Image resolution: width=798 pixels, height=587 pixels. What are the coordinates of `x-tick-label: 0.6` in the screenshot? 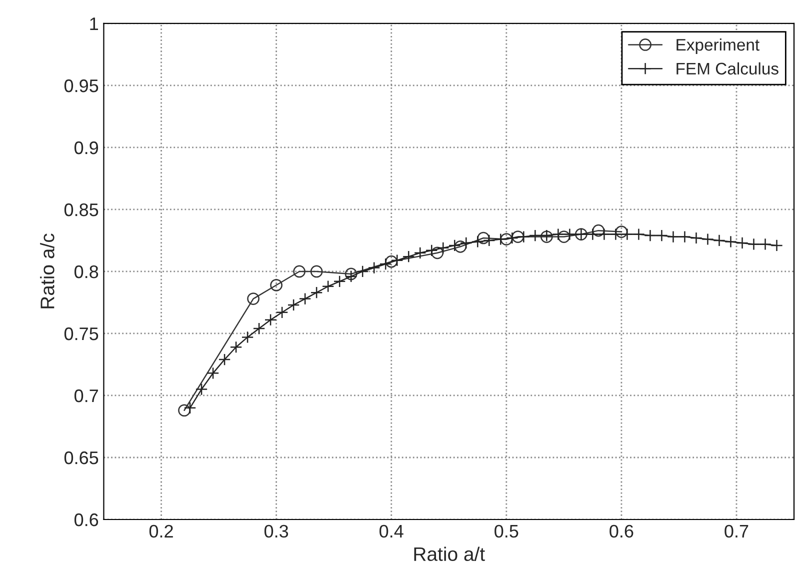 It's located at (622, 531).